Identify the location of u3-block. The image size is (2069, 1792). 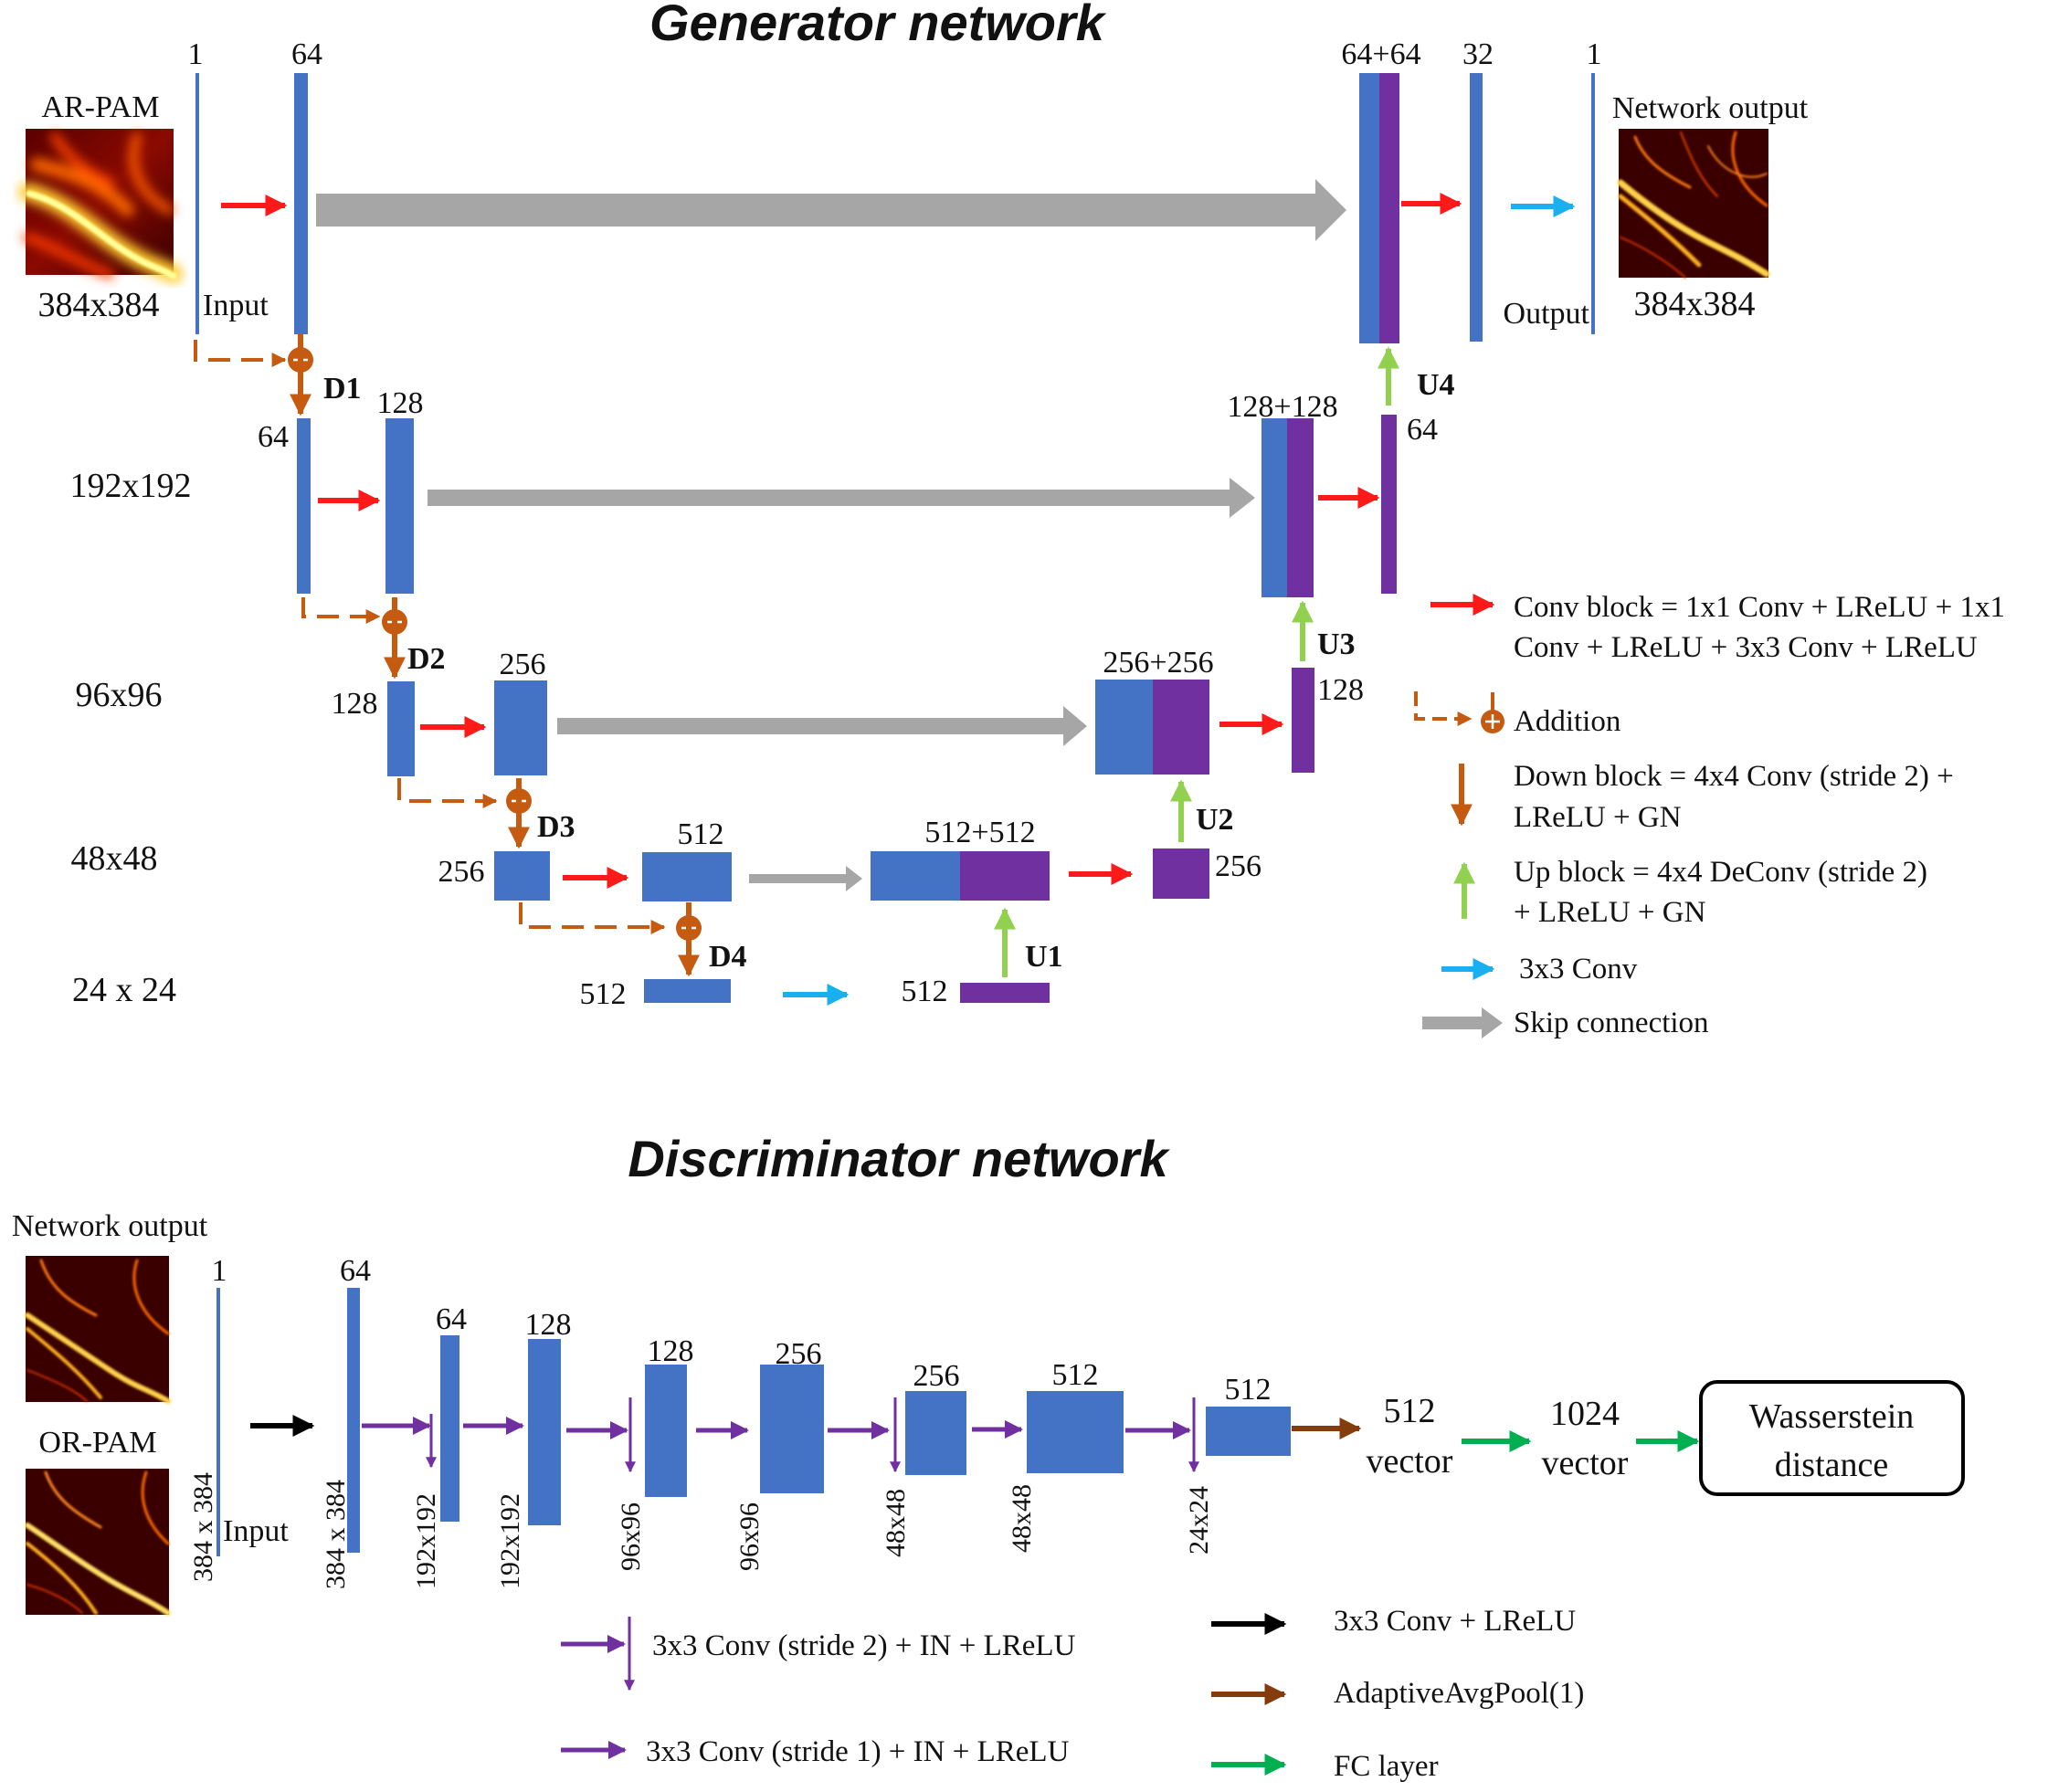
(1303, 720).